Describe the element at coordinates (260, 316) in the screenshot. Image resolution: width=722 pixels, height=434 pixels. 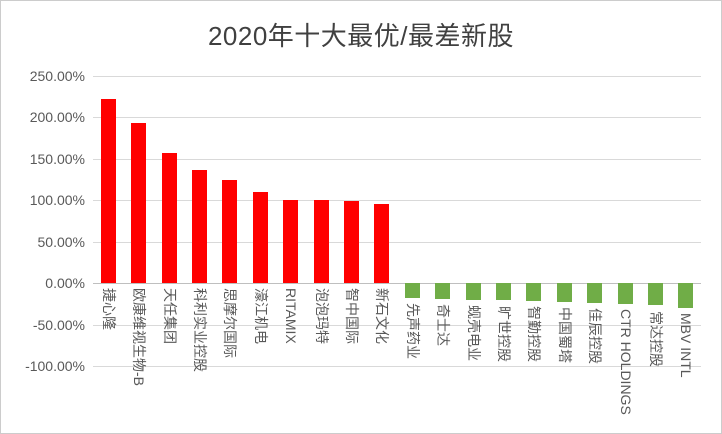
I see `category-label: 濠江机电` at that location.